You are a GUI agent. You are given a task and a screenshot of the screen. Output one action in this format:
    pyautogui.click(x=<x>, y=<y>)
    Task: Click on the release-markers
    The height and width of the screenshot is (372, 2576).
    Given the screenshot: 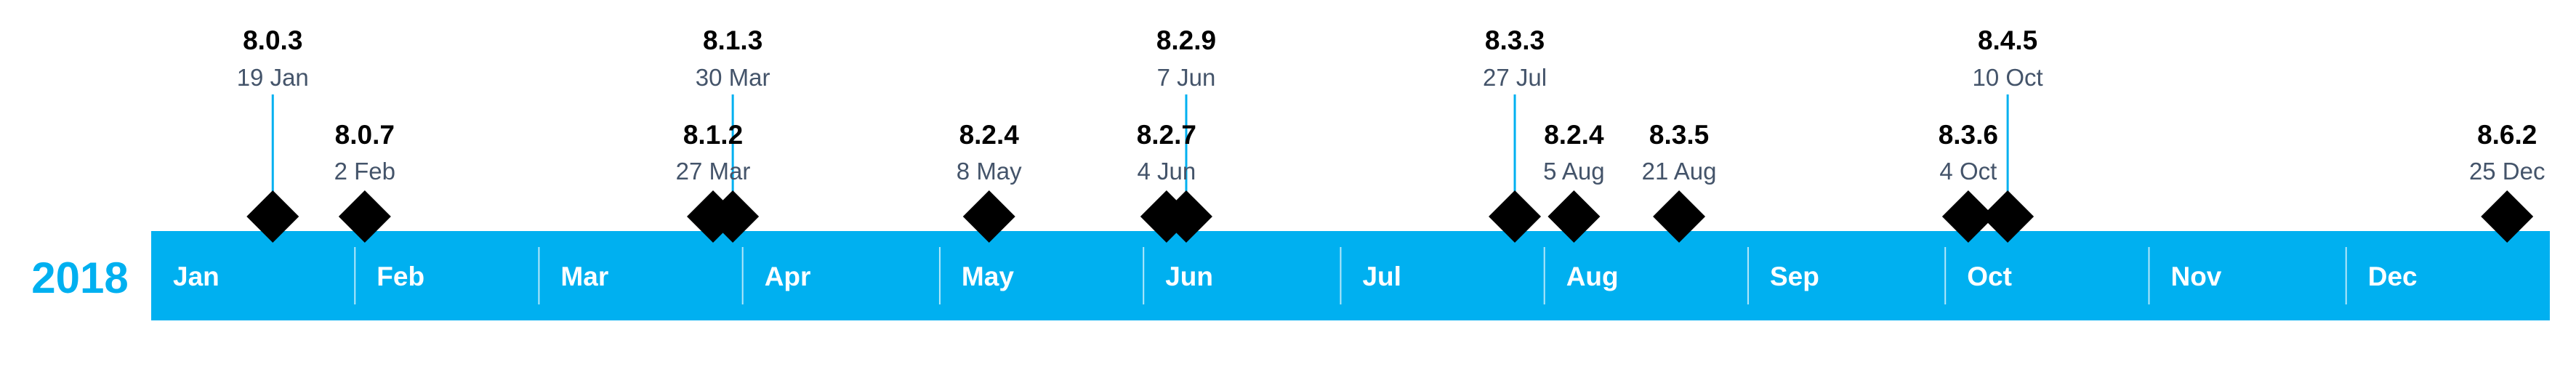 What is the action you would take?
    pyautogui.click(x=1390, y=216)
    